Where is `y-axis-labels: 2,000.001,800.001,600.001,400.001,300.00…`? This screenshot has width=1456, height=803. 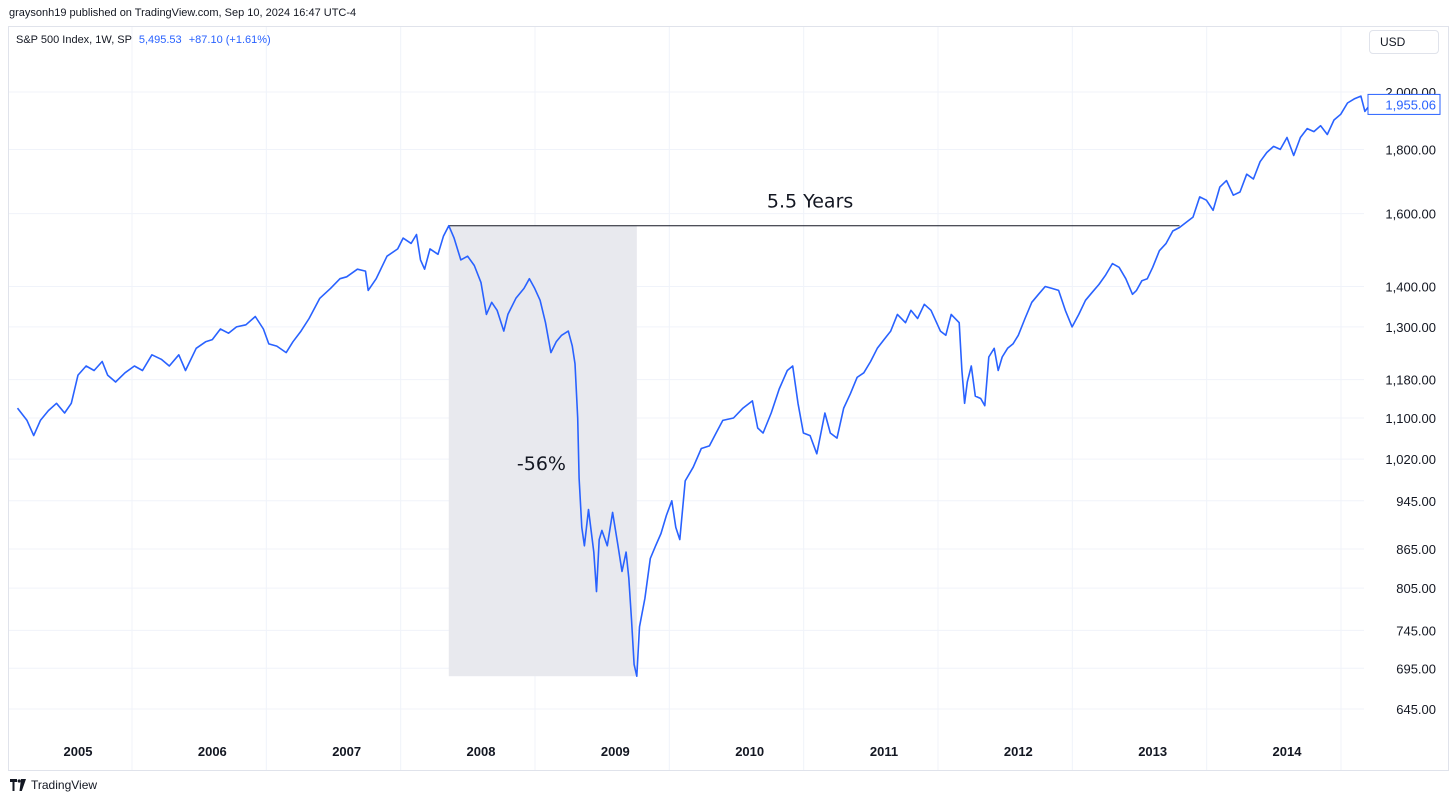
y-axis-labels: 2,000.001,800.001,600.001,400.001,300.00… is located at coordinates (1410, 401).